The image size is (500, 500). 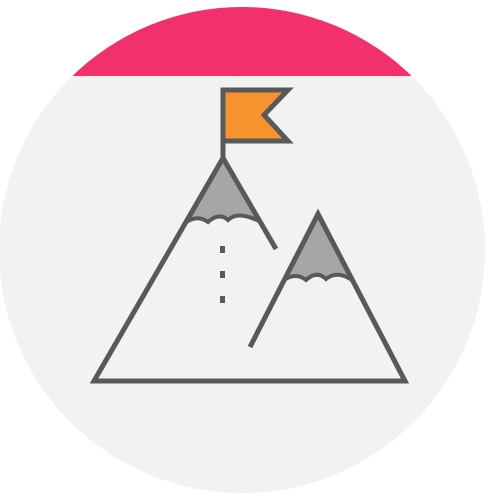 What do you see at coordinates (242, 41) in the screenshot?
I see `top-band` at bounding box center [242, 41].